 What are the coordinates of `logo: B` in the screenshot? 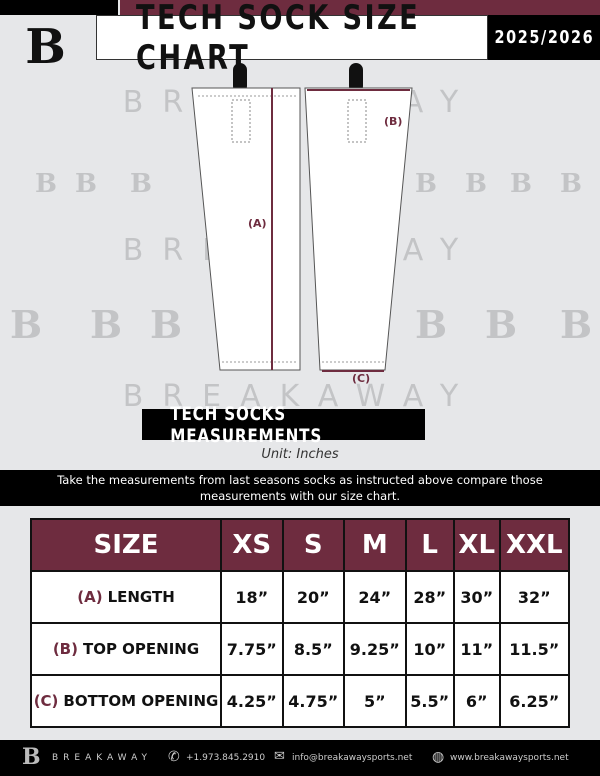 It's located at (45, 47).